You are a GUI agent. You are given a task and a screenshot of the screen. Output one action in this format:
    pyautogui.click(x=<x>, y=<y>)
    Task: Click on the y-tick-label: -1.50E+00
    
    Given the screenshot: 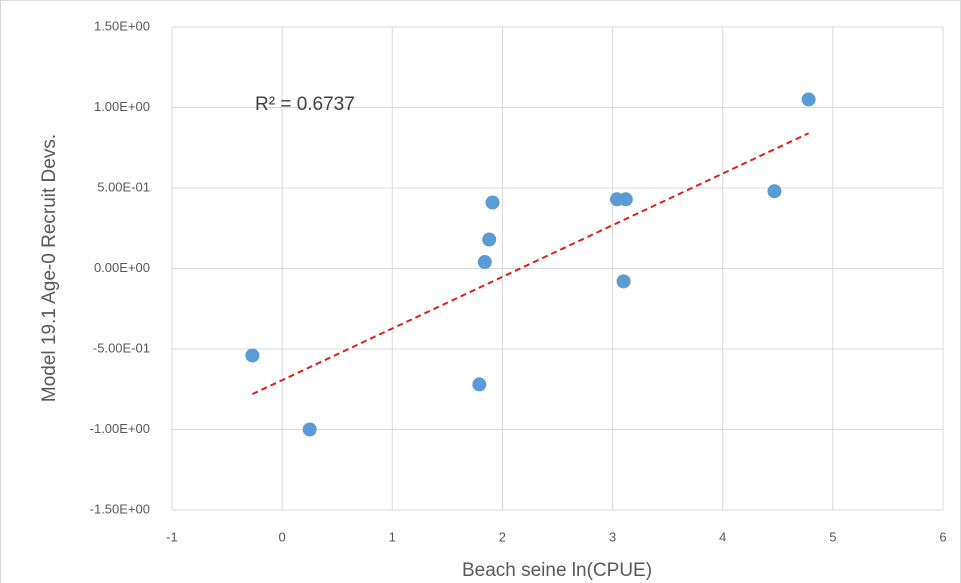 What is the action you would take?
    pyautogui.click(x=120, y=508)
    